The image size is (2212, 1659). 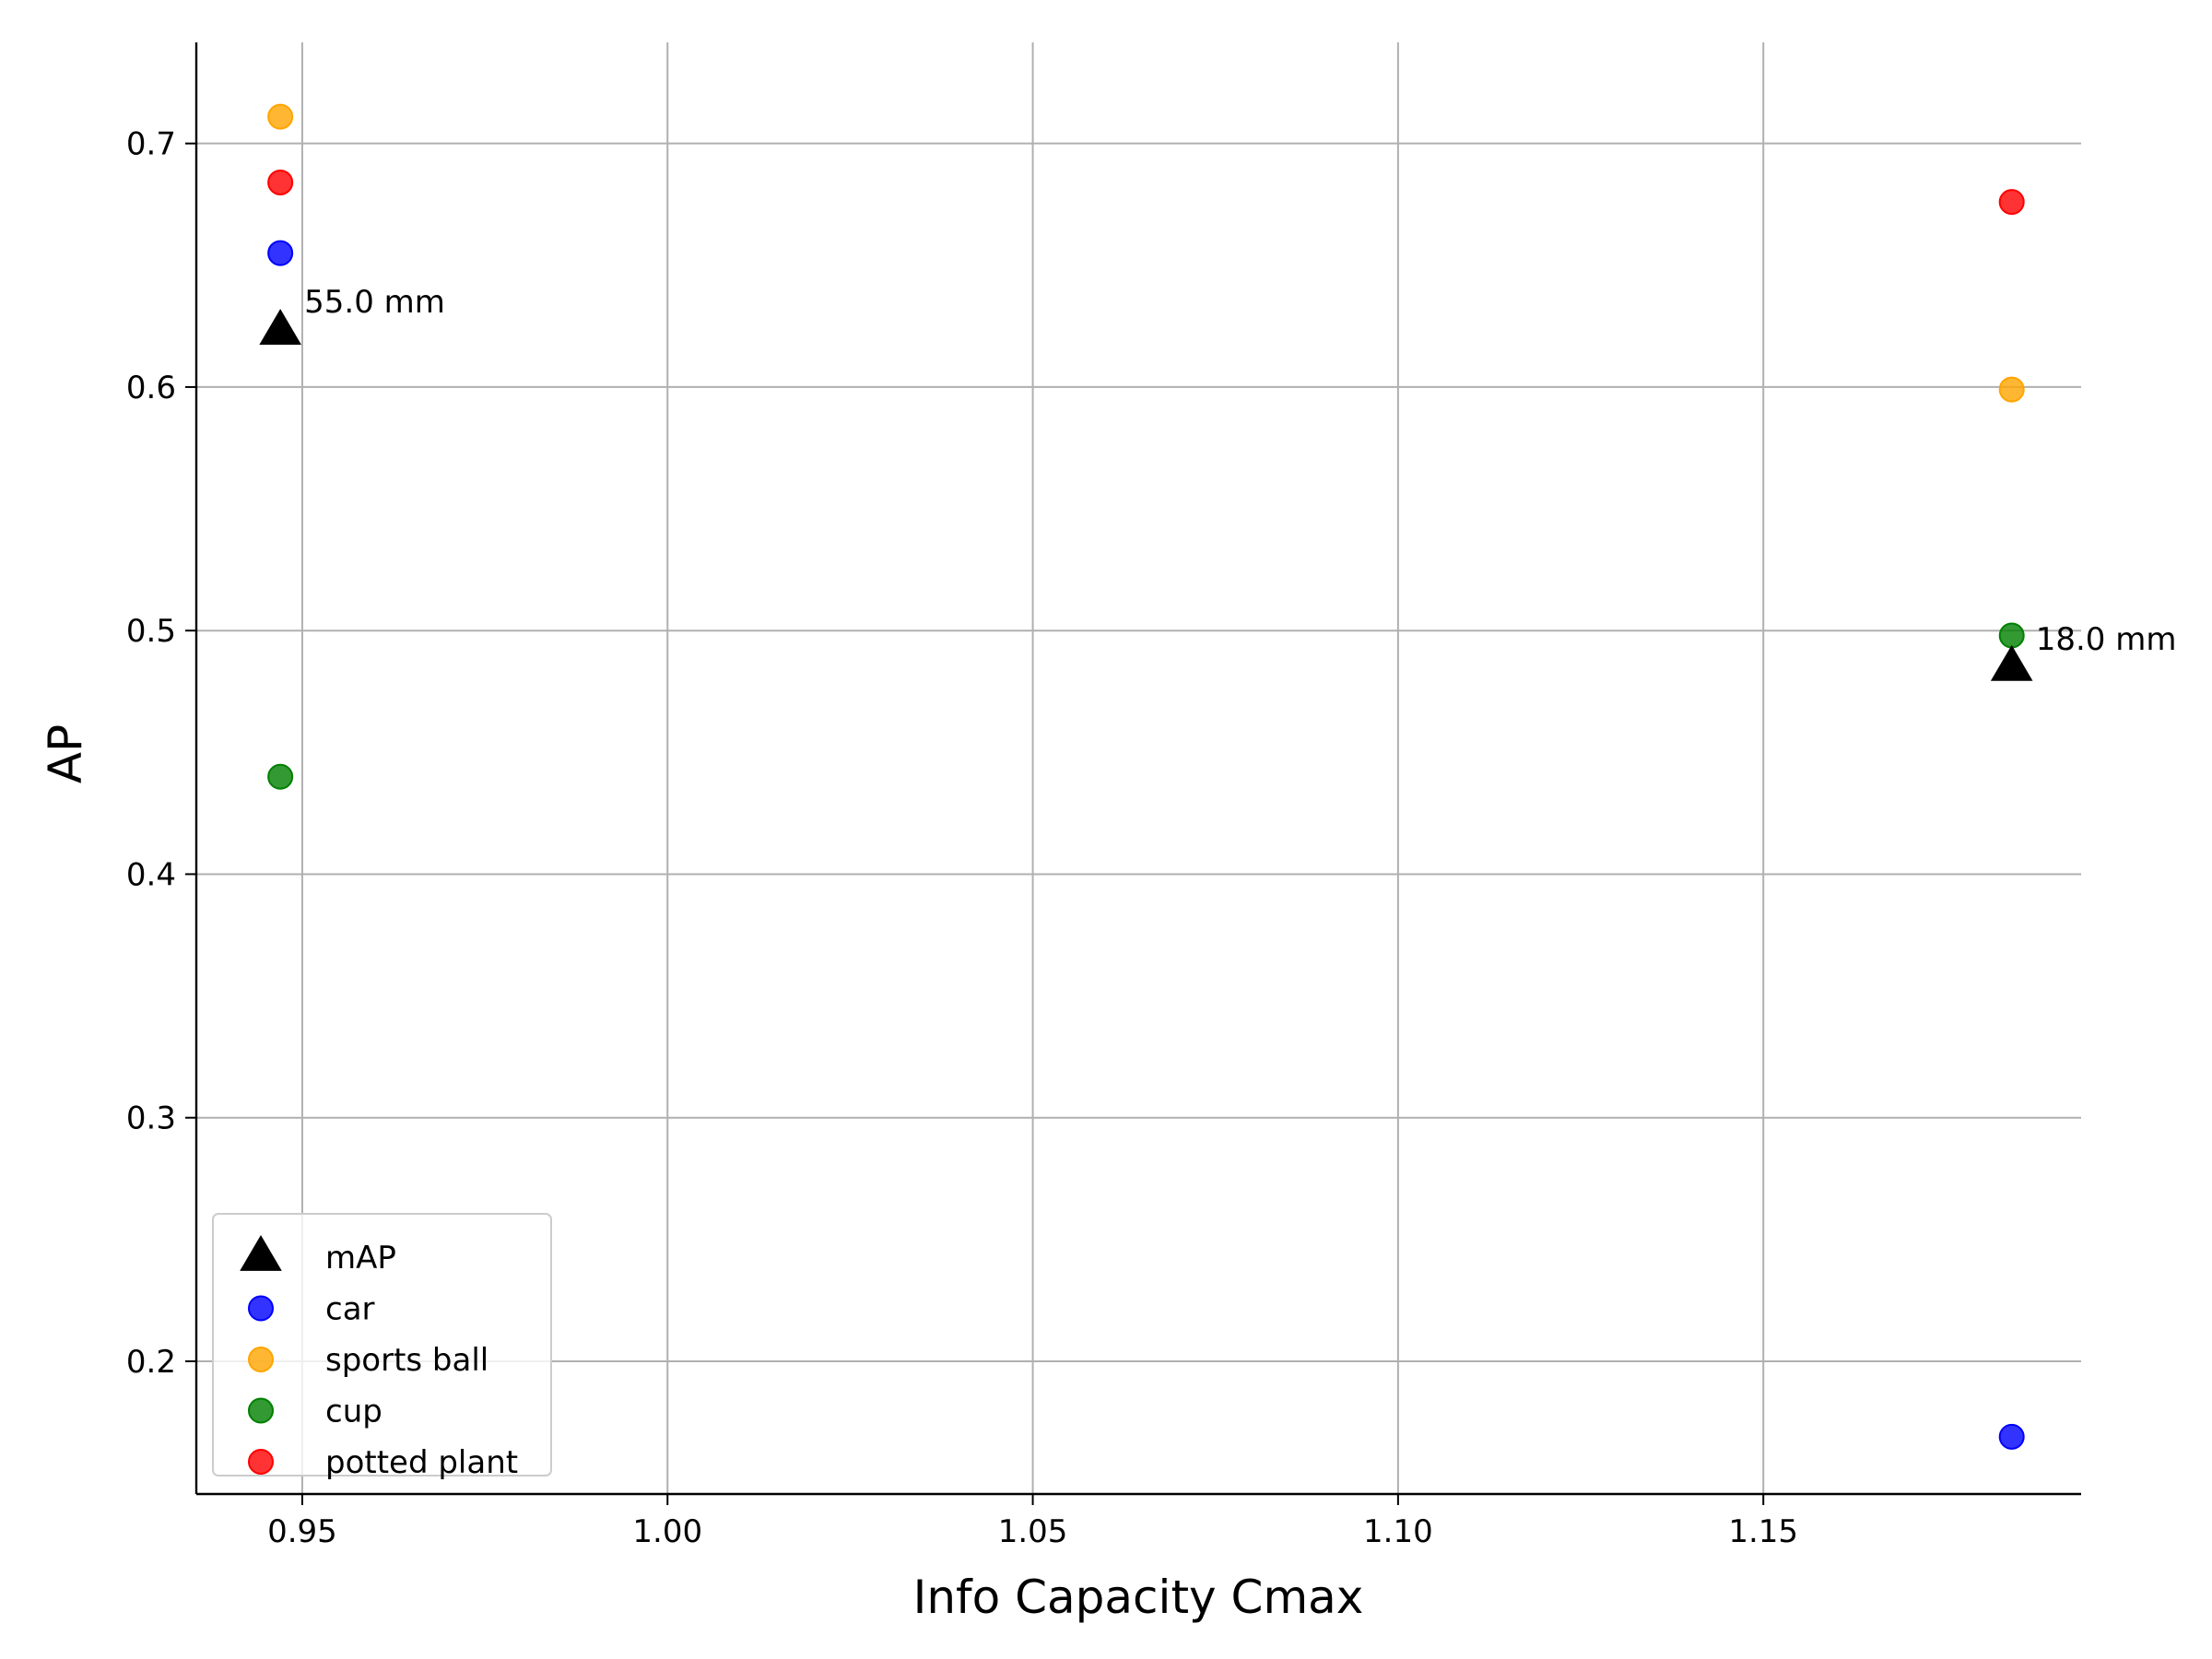 I want to click on legend-label-potted-plant: potted plant, so click(x=421, y=1462).